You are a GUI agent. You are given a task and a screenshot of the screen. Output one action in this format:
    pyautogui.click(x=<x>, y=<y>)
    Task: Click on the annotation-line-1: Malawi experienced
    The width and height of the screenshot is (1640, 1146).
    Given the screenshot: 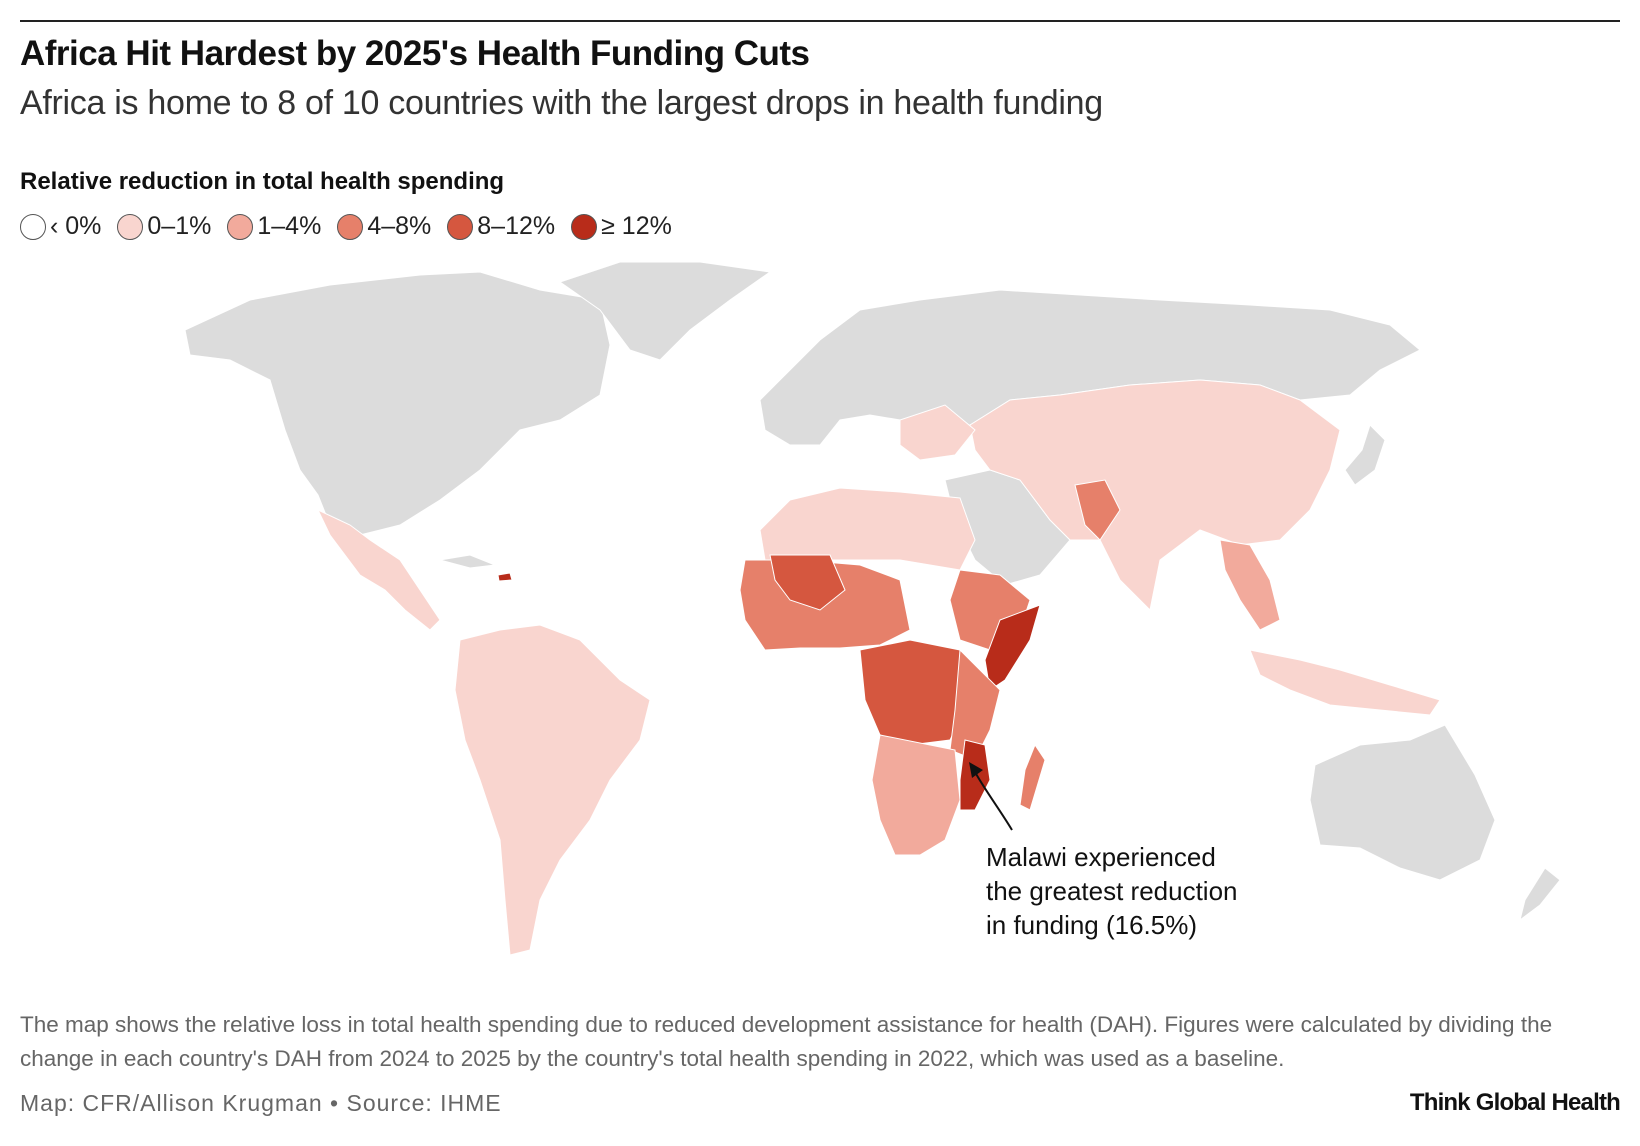 What is the action you would take?
    pyautogui.click(x=1101, y=857)
    